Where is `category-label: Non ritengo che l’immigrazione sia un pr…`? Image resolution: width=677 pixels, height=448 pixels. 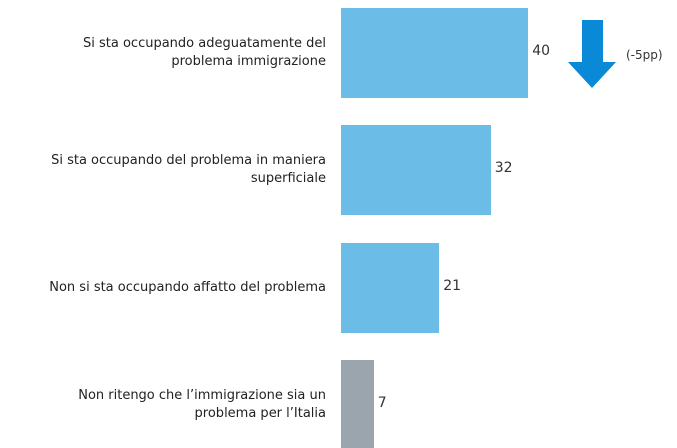 category-label: Non ritengo che l’immigrazione sia un pr… is located at coordinates (202, 404).